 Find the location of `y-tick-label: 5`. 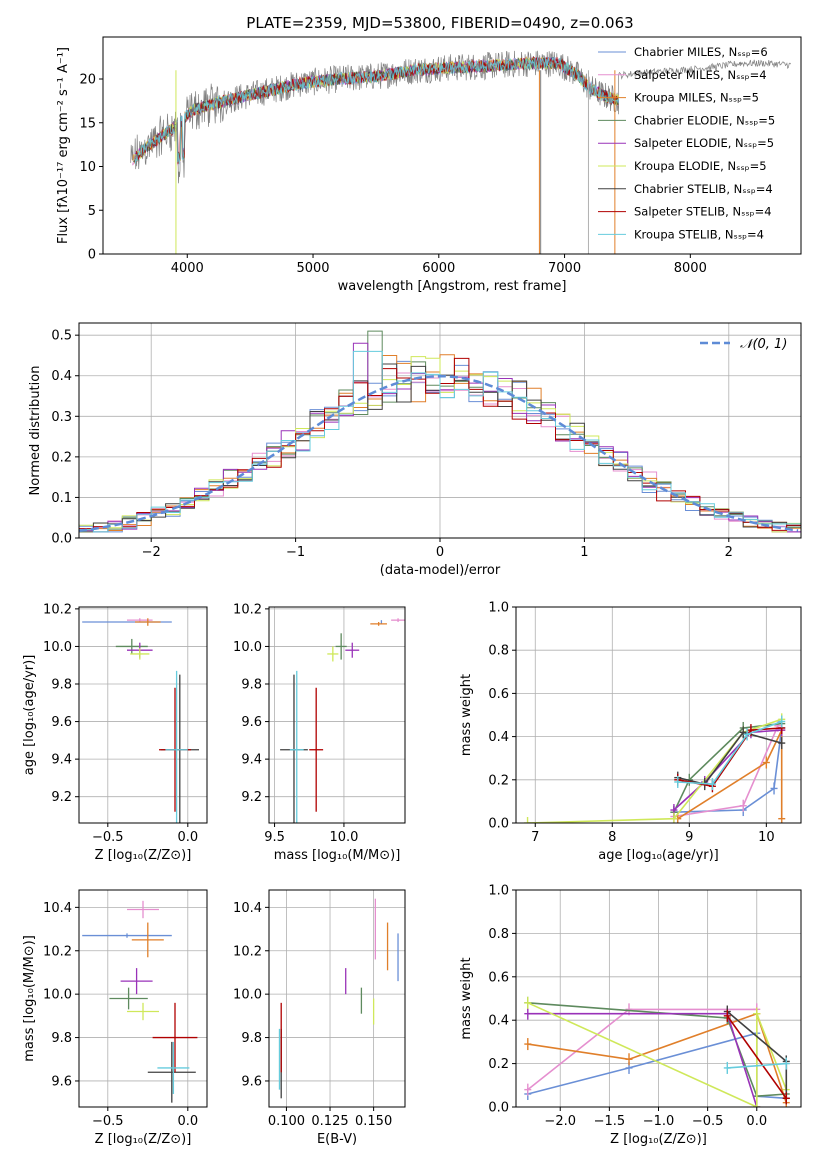

y-tick-label: 5 is located at coordinates (92, 211).